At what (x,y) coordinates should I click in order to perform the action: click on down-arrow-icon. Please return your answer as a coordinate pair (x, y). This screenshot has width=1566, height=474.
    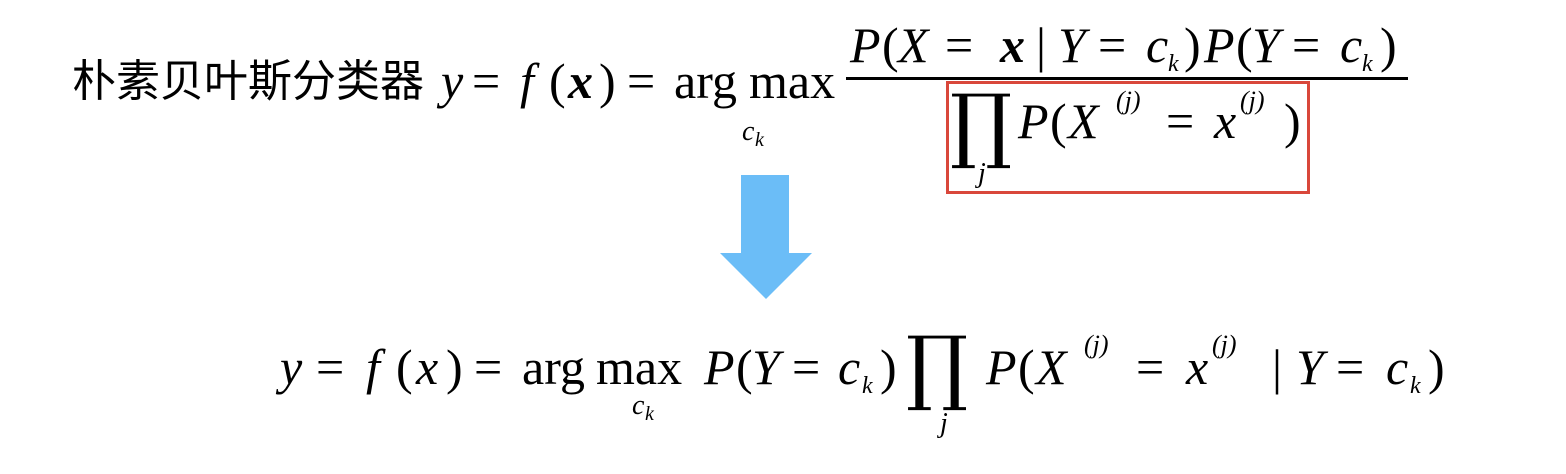
    Looking at the image, I should click on (766, 238).